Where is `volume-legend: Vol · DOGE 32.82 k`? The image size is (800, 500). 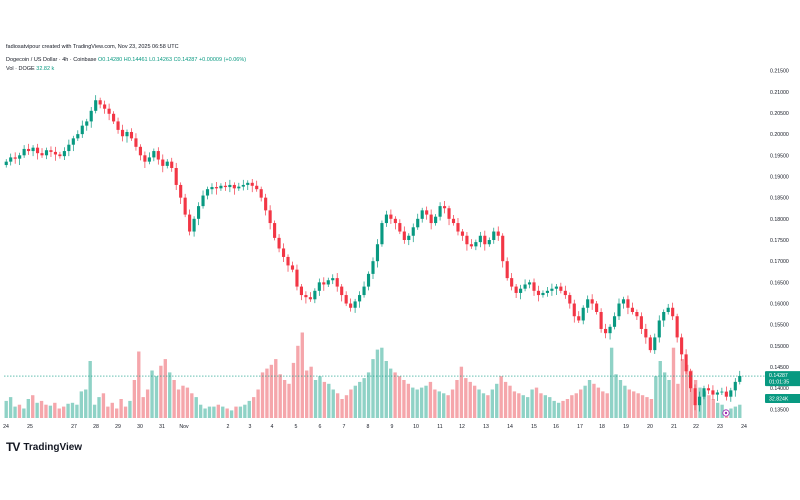 volume-legend: Vol · DOGE 32.82 k is located at coordinates (30, 69).